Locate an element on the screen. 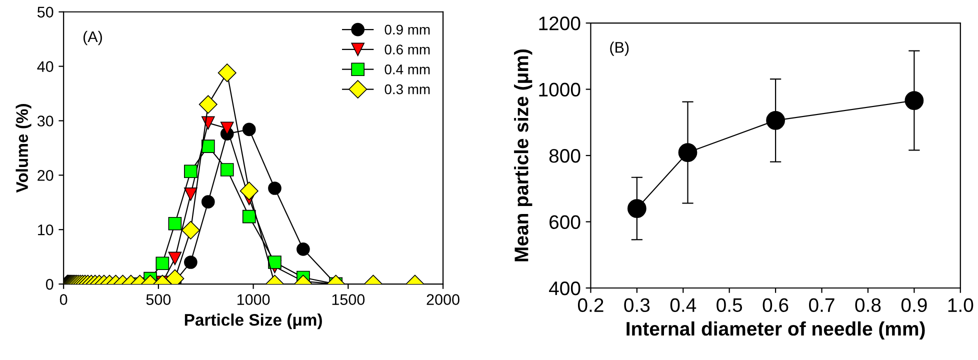 The width and height of the screenshot is (978, 360). x-axis-title: Internal diameter of needle (mm) is located at coordinates (775, 330).